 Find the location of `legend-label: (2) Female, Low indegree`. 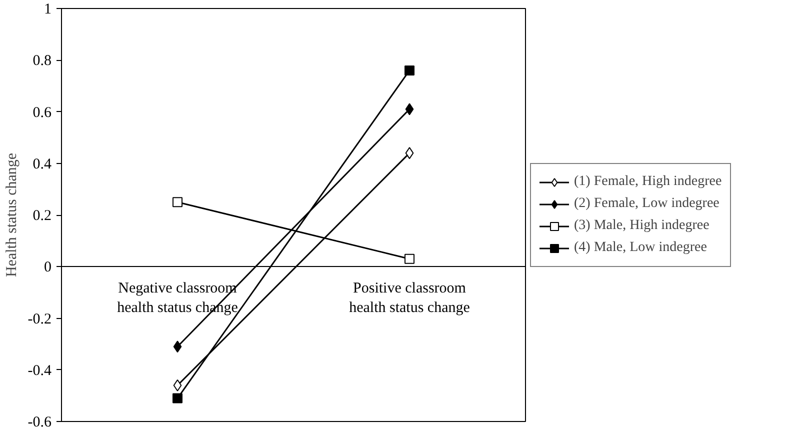

legend-label: (2) Female, Low indegree is located at coordinates (647, 204).